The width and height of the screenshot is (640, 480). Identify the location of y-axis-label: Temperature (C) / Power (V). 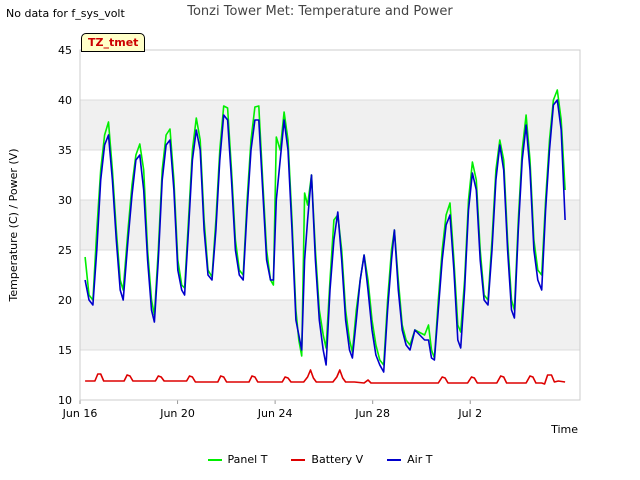
(13, 225).